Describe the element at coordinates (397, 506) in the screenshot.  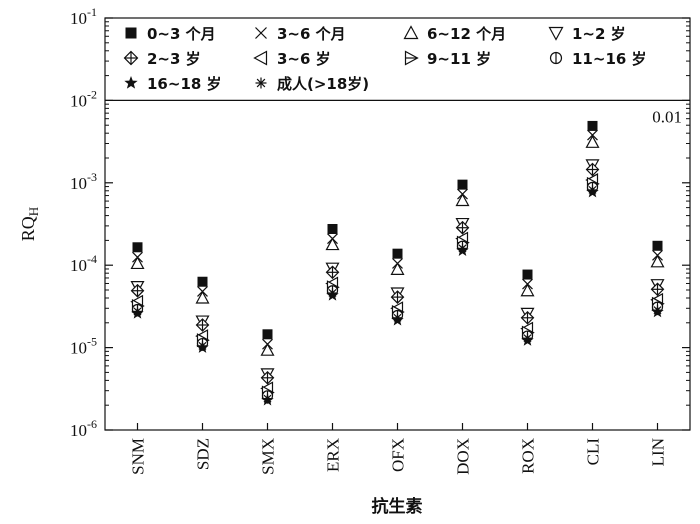
I see `x-axis-title: 抗生素` at that location.